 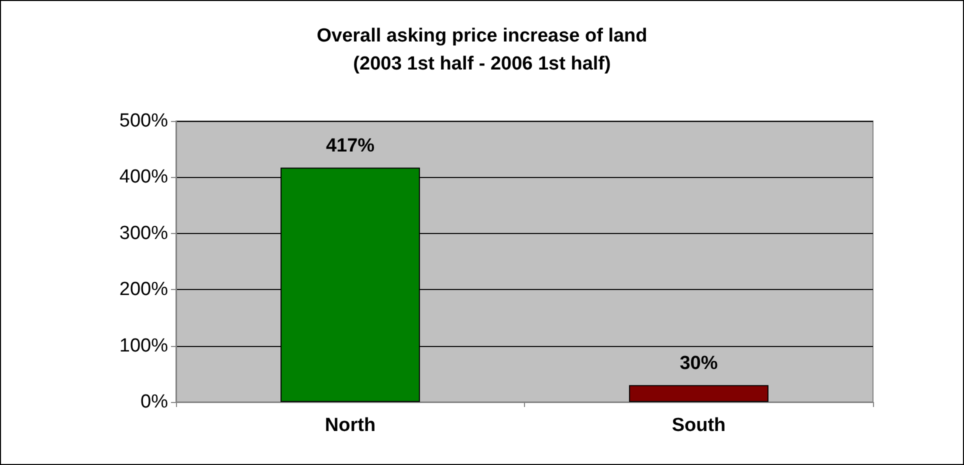 I want to click on y-tick-label: 500%, so click(x=143, y=121).